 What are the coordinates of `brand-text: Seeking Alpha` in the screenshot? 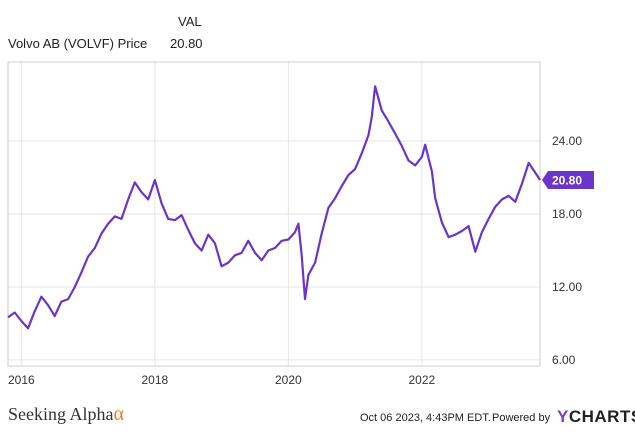 It's located at (61, 414).